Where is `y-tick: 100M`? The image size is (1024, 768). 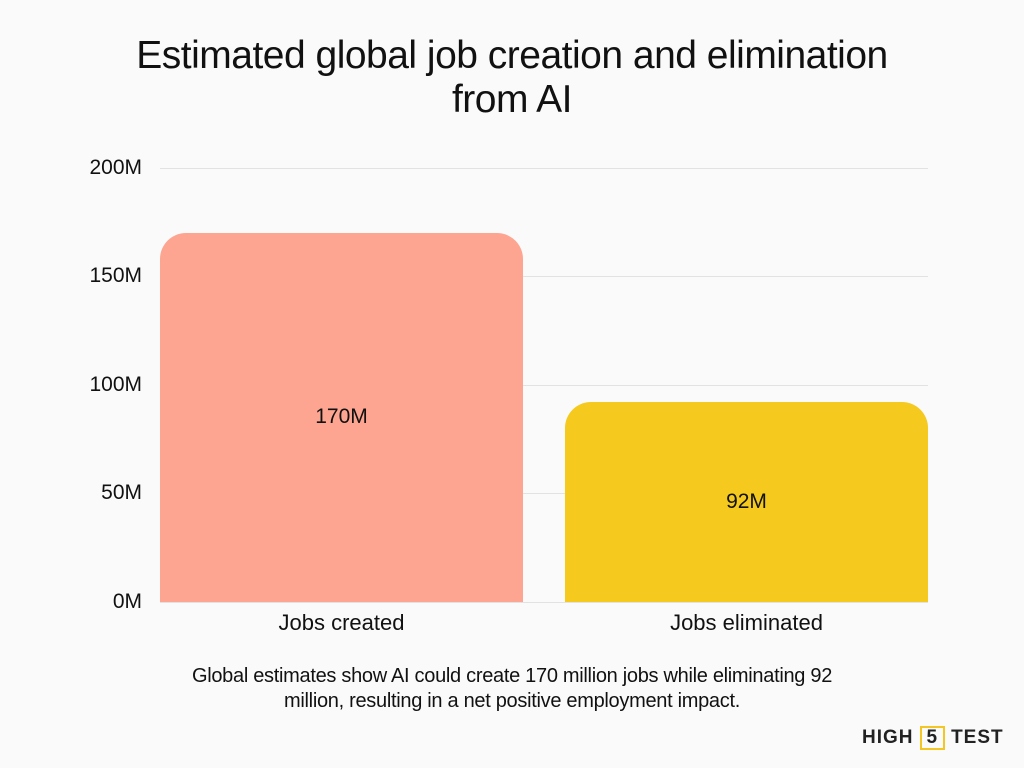
y-tick: 100M is located at coordinates (115, 384).